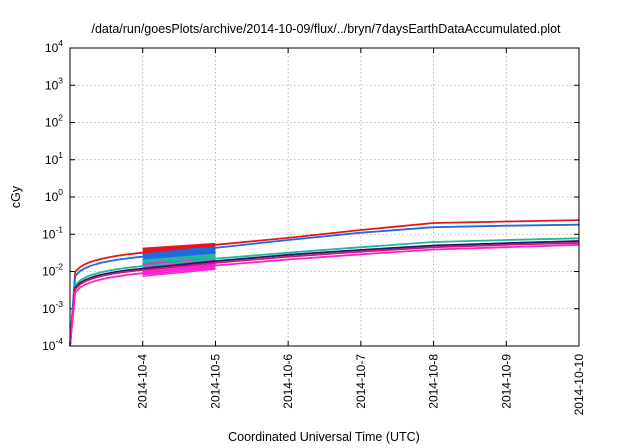  What do you see at coordinates (52, 307) in the screenshot?
I see `y-tick-label: 10⁻³` at bounding box center [52, 307].